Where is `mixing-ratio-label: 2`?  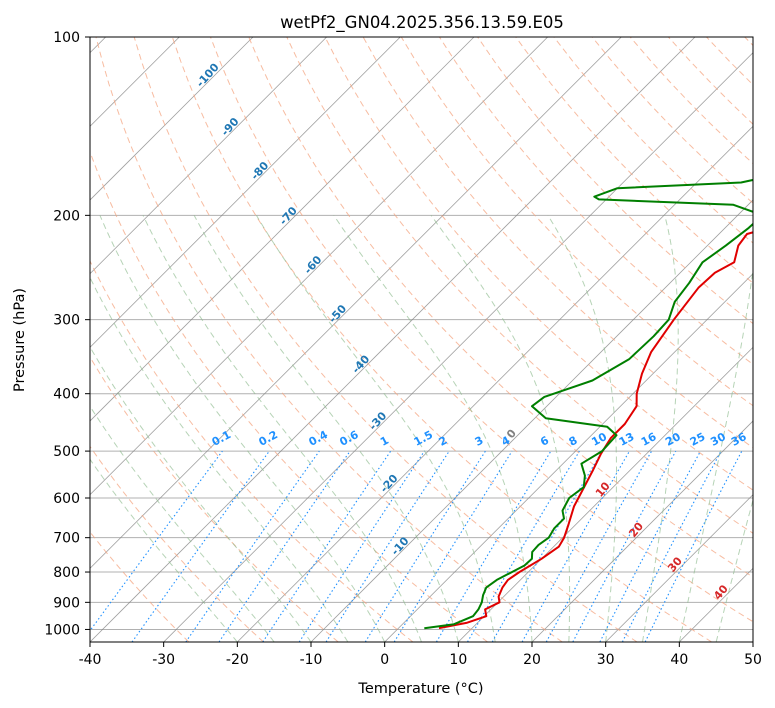 mixing-ratio-label: 2 is located at coordinates (443, 441).